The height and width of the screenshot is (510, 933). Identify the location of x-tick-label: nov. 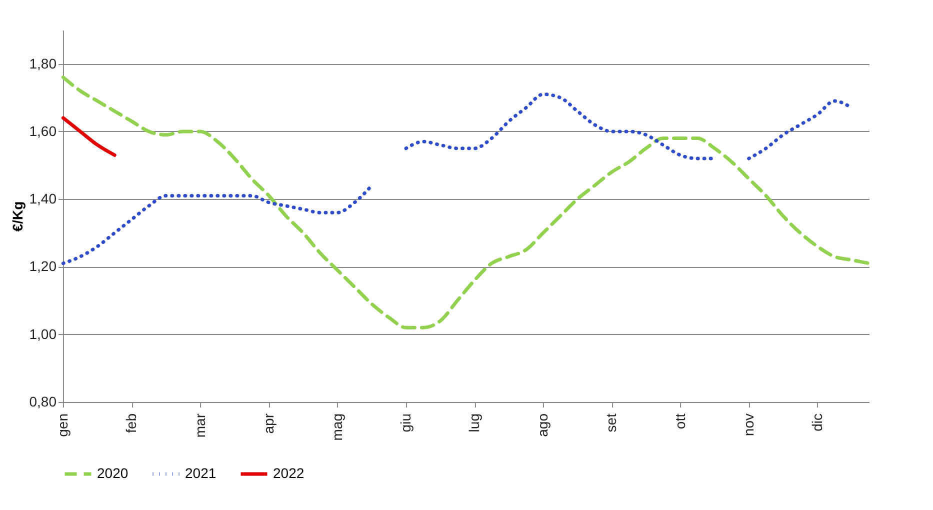
(748, 425).